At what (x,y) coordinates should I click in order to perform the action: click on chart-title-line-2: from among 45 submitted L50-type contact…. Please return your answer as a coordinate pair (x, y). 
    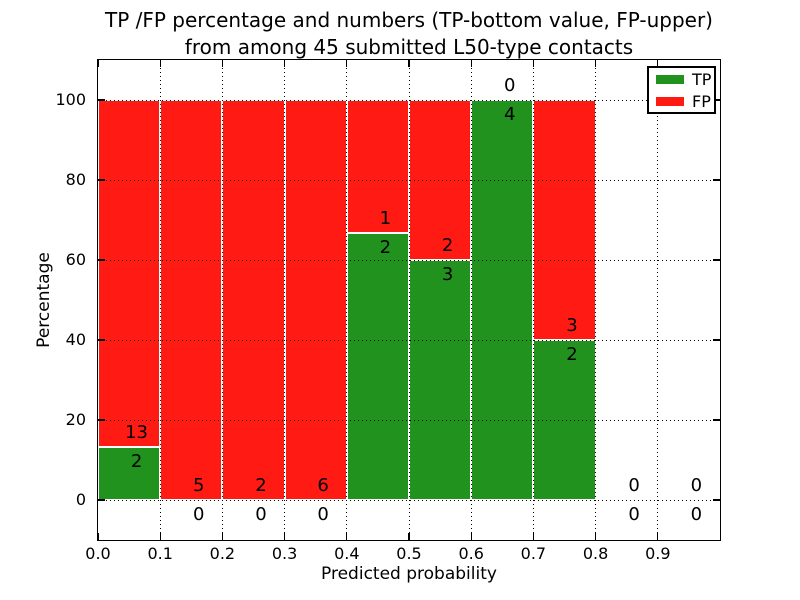
    Looking at the image, I should click on (409, 47).